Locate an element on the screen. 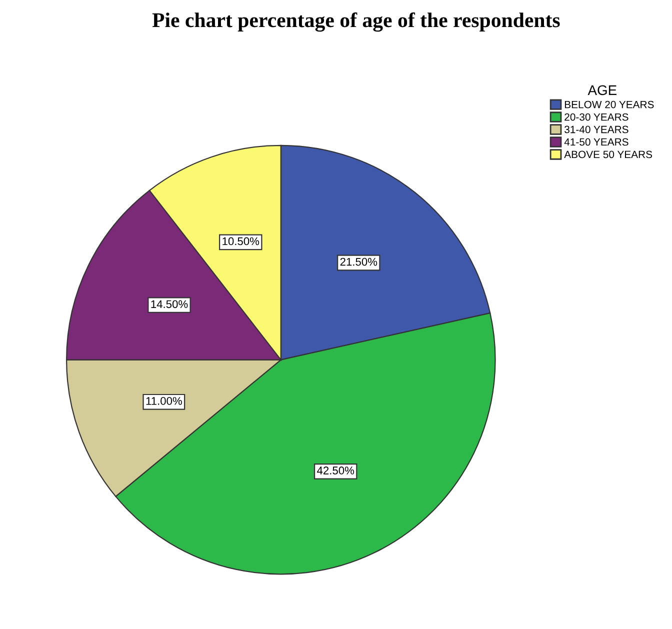  data-label: 14.50% is located at coordinates (169, 304).